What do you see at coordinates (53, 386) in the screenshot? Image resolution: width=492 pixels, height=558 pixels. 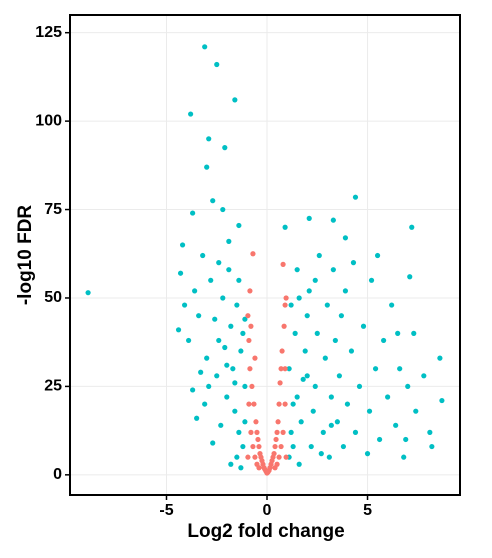 I see `y-tick-label: 25` at bounding box center [53, 386].